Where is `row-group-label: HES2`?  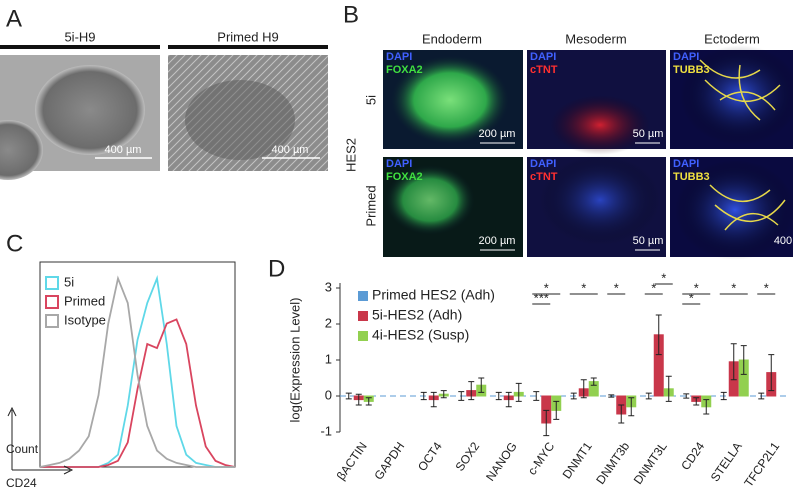
row-group-label: HES2 is located at coordinates (350, 155).